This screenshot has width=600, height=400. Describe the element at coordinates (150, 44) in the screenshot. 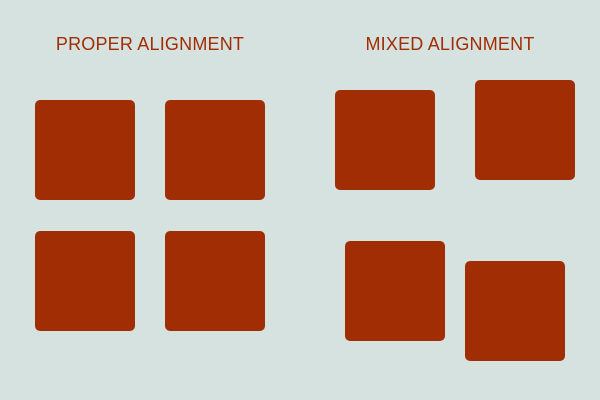

I see `panel-title-proper-alignment: PROPER ALIGNMENT` at that location.